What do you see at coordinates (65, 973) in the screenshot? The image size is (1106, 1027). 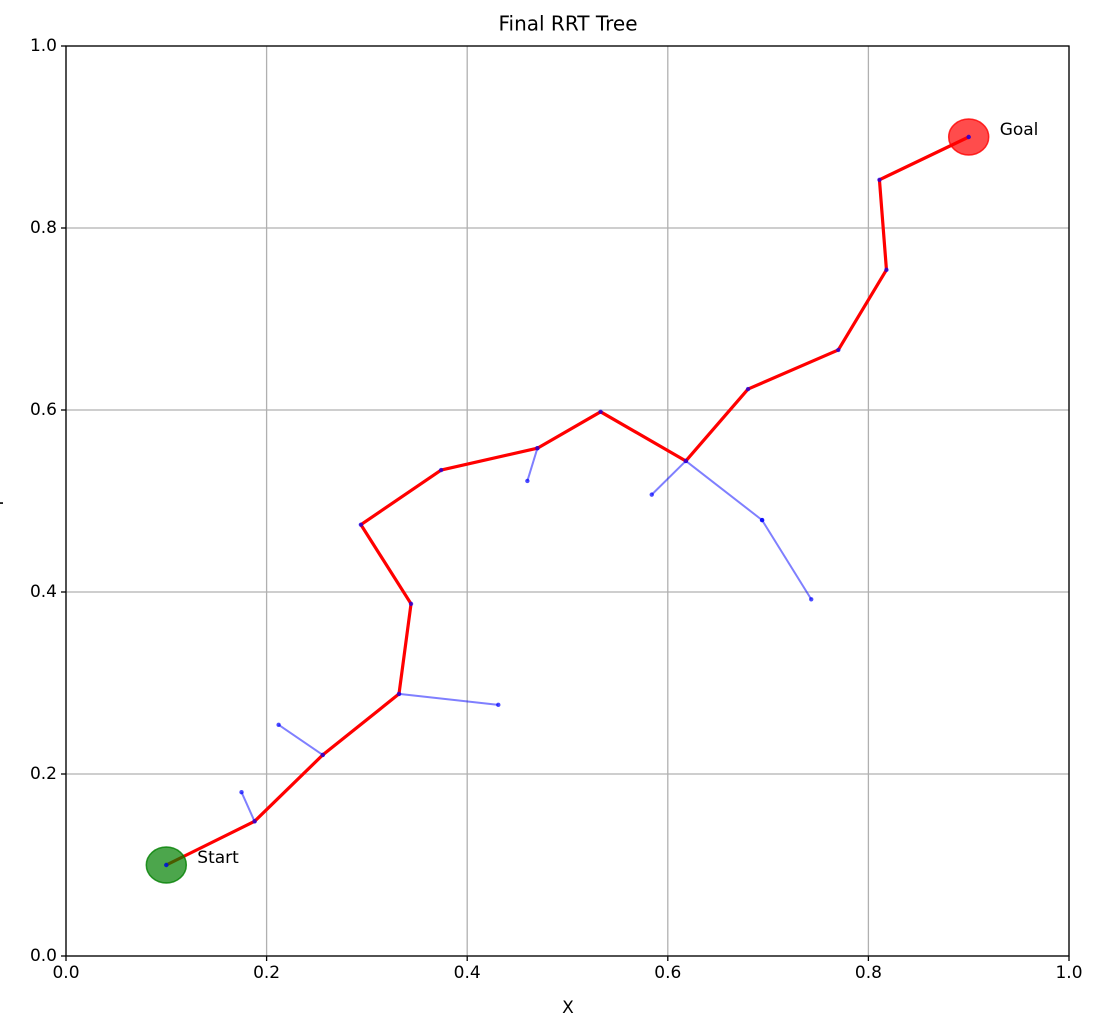 I see `x-tick-label: 0.0` at bounding box center [65, 973].